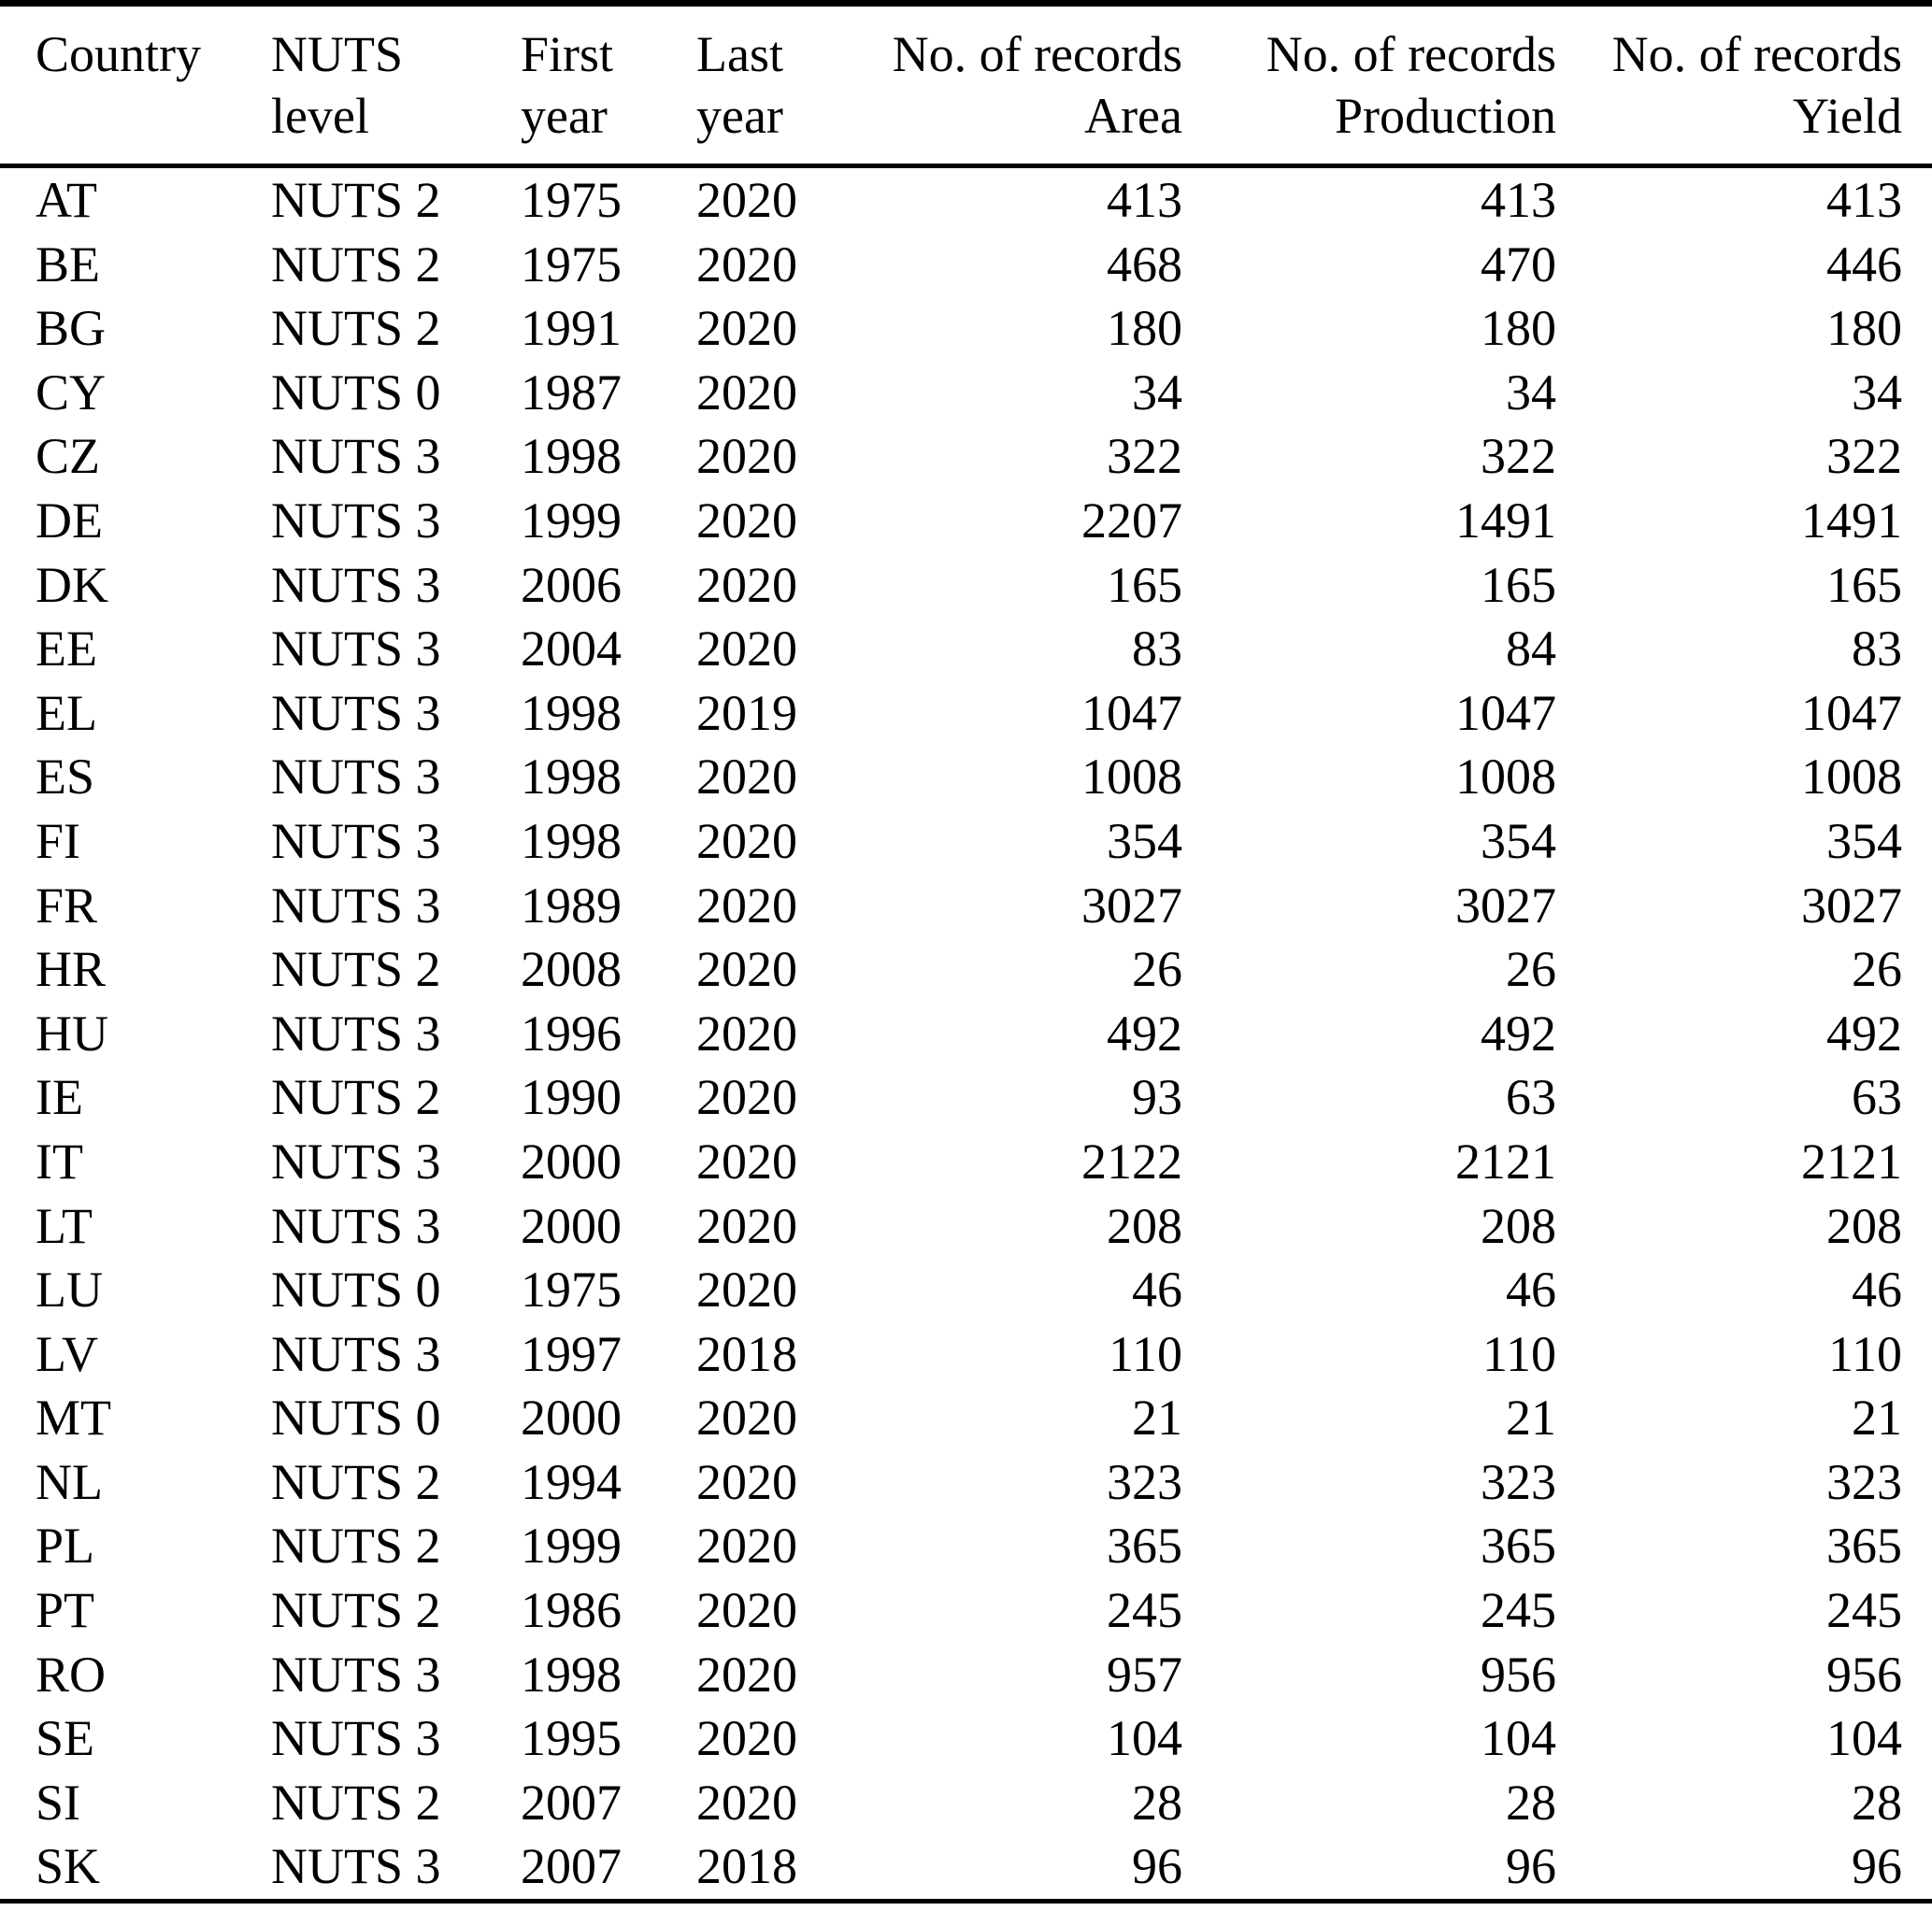  Describe the element at coordinates (66, 648) in the screenshot. I see `cell-country: EE` at that location.